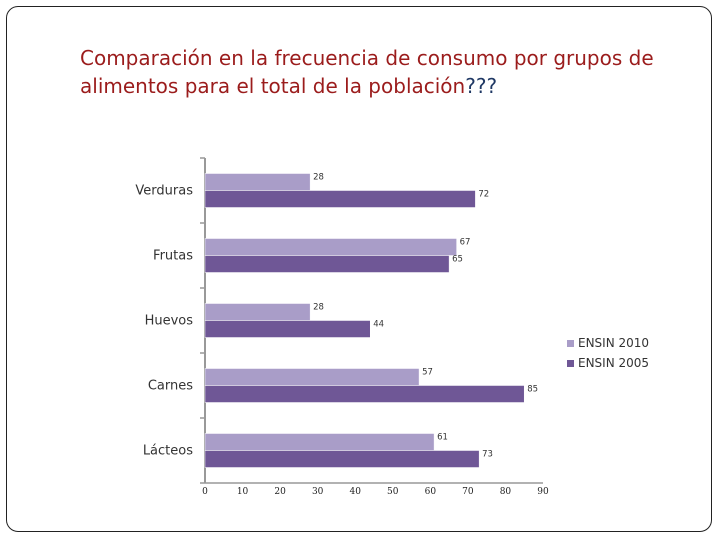  Describe the element at coordinates (457, 260) in the screenshot. I see `data-label: 65` at that location.